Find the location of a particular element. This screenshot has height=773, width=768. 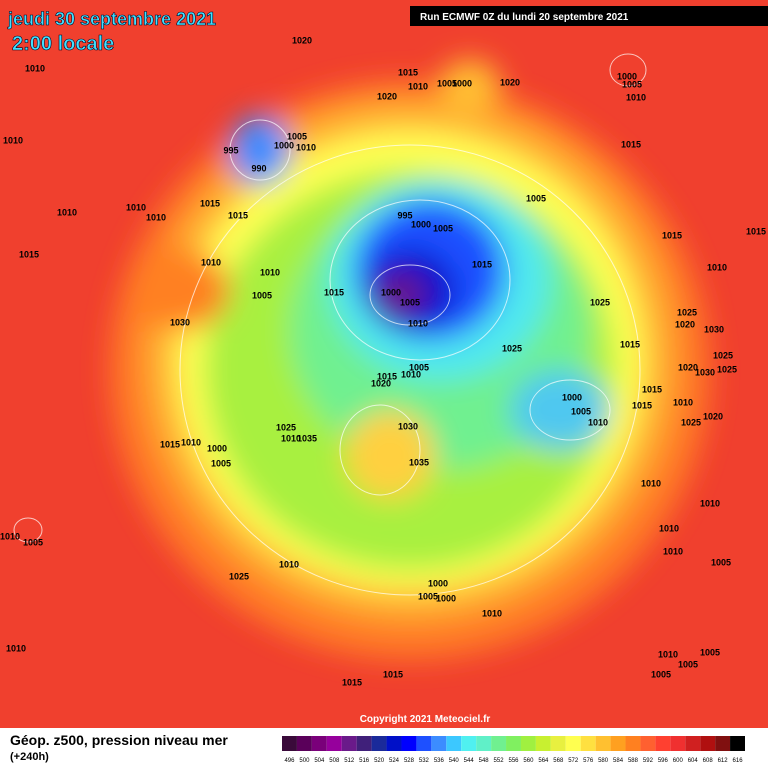

run-text: Run ECMWF 0Z du lundi 20 septembre 2021 is located at coordinates (524, 17).